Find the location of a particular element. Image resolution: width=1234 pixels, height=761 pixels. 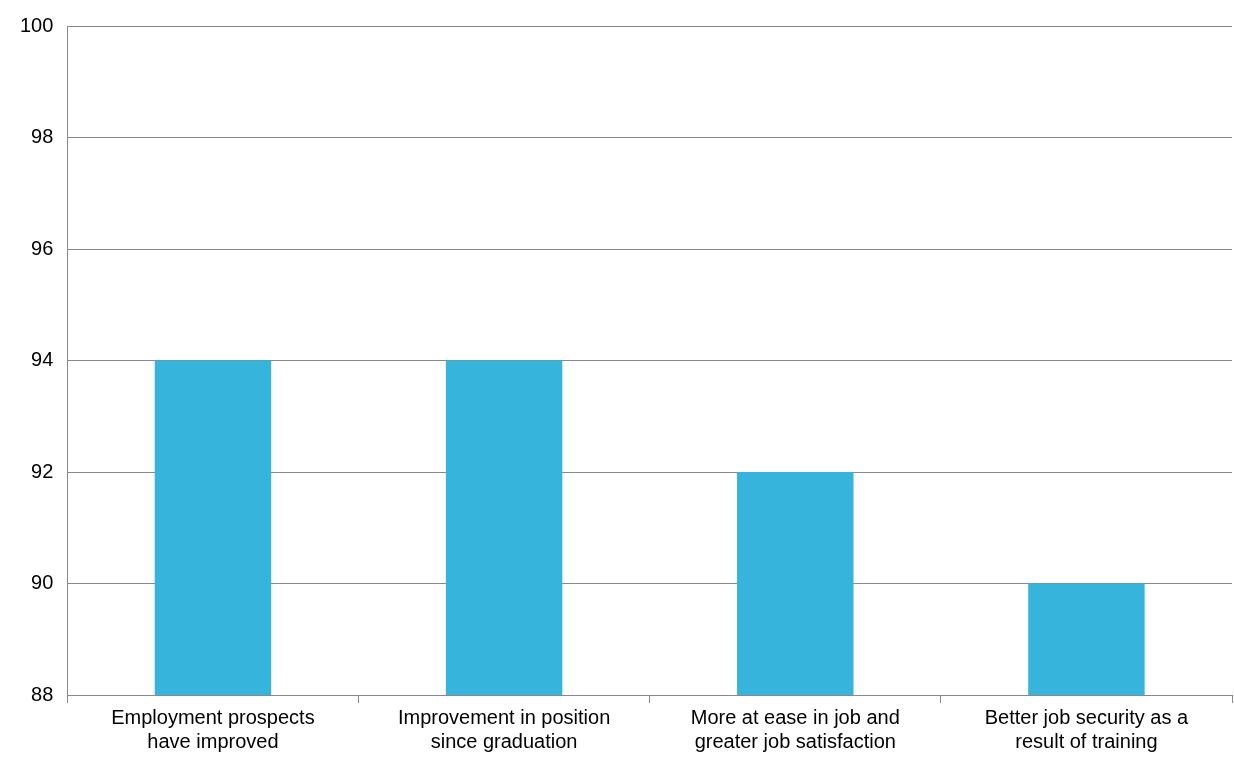

x-tick-label: Improvement in position since graduation is located at coordinates (504, 728).